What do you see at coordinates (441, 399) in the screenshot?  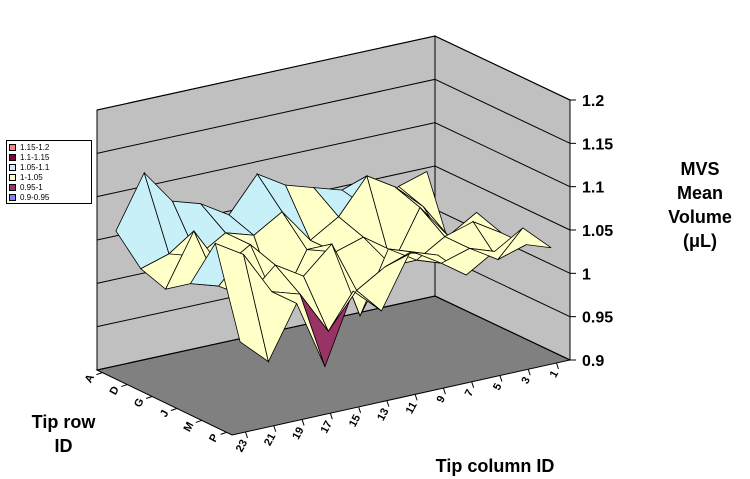 I see `column-tick-label: 9` at bounding box center [441, 399].